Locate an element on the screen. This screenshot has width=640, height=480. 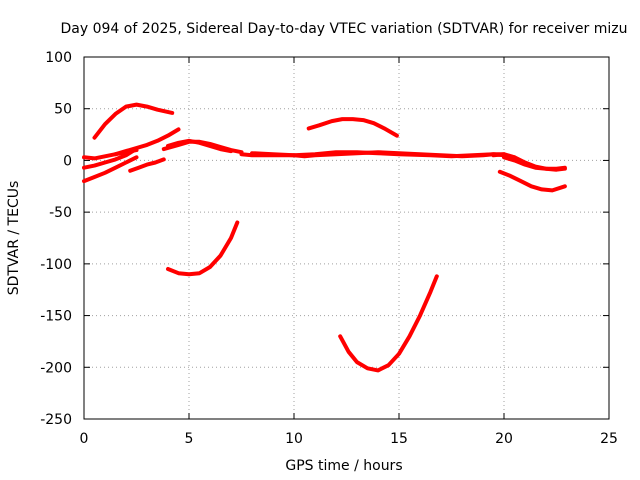
x-axis-label: GPS time / hours is located at coordinates (343, 466).